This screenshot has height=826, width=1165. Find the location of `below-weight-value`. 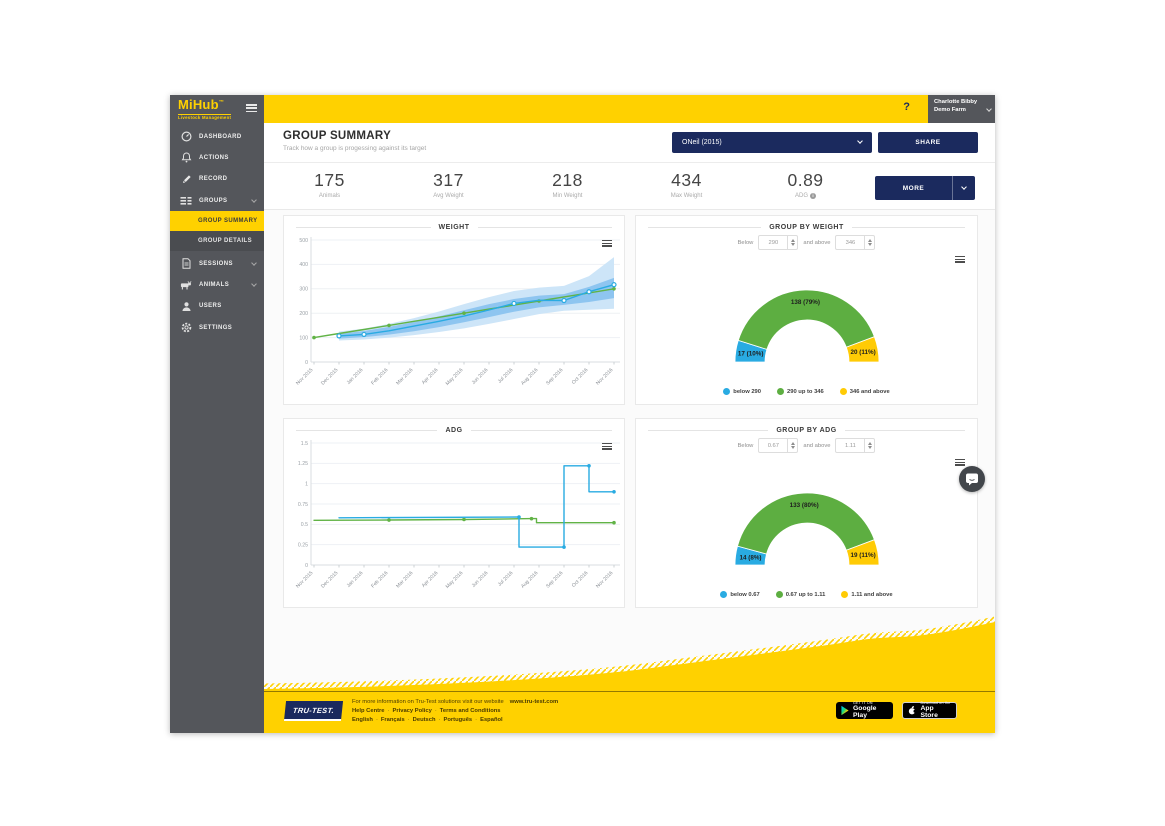

below-weight-value is located at coordinates (773, 242).